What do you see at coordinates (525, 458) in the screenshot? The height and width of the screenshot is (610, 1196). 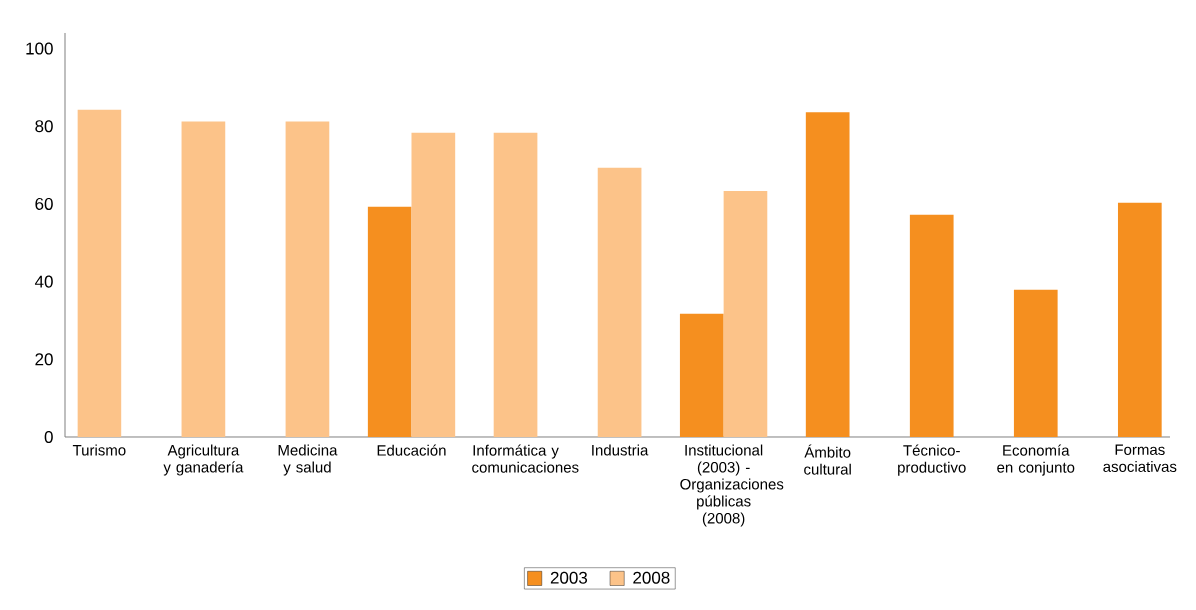 I see `x-tick-label: Informática y comunicaciones` at bounding box center [525, 458].